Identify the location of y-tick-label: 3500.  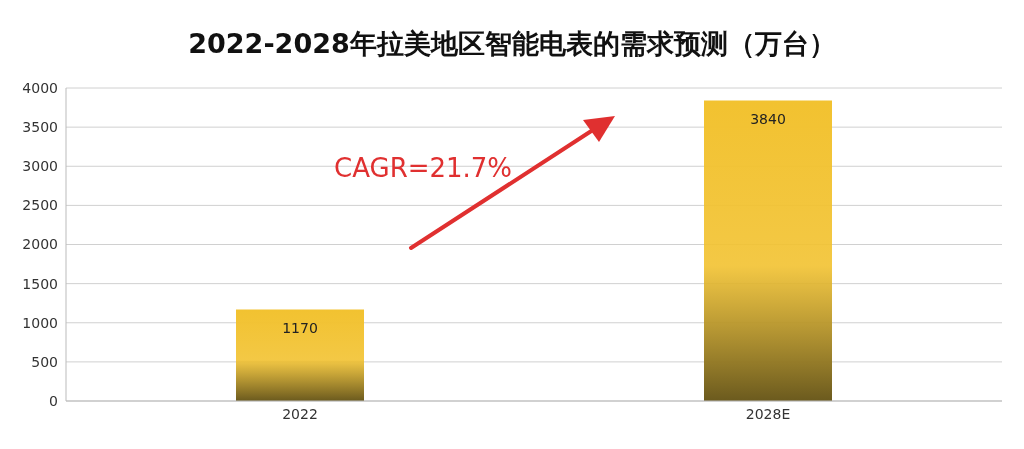
(40, 127).